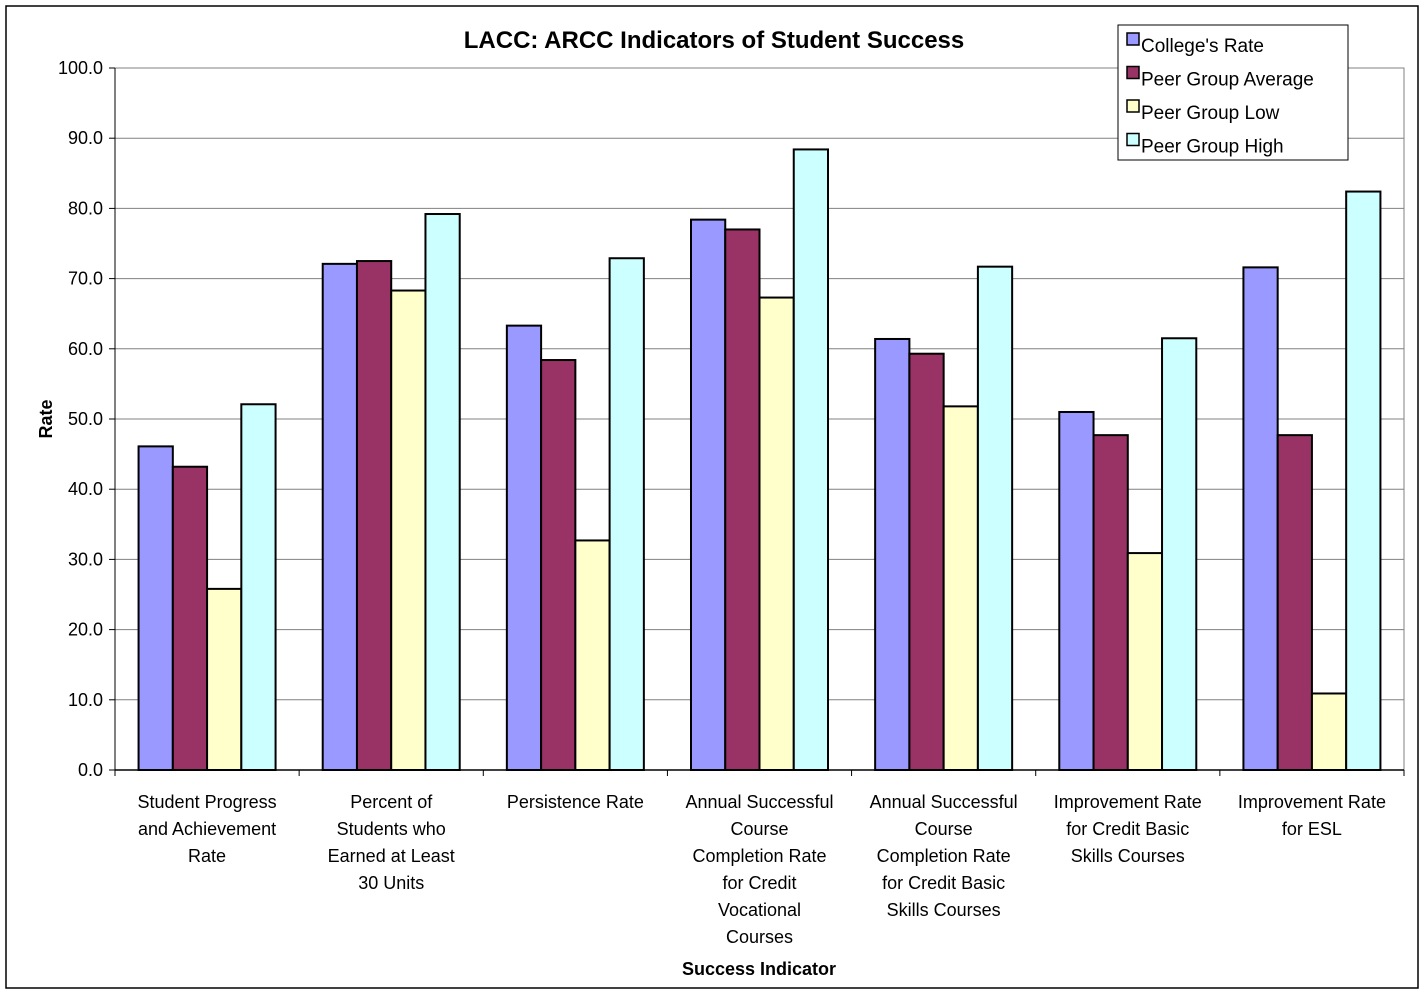 The width and height of the screenshot is (1424, 994). I want to click on y-tick-label: 40.0, so click(85, 489).